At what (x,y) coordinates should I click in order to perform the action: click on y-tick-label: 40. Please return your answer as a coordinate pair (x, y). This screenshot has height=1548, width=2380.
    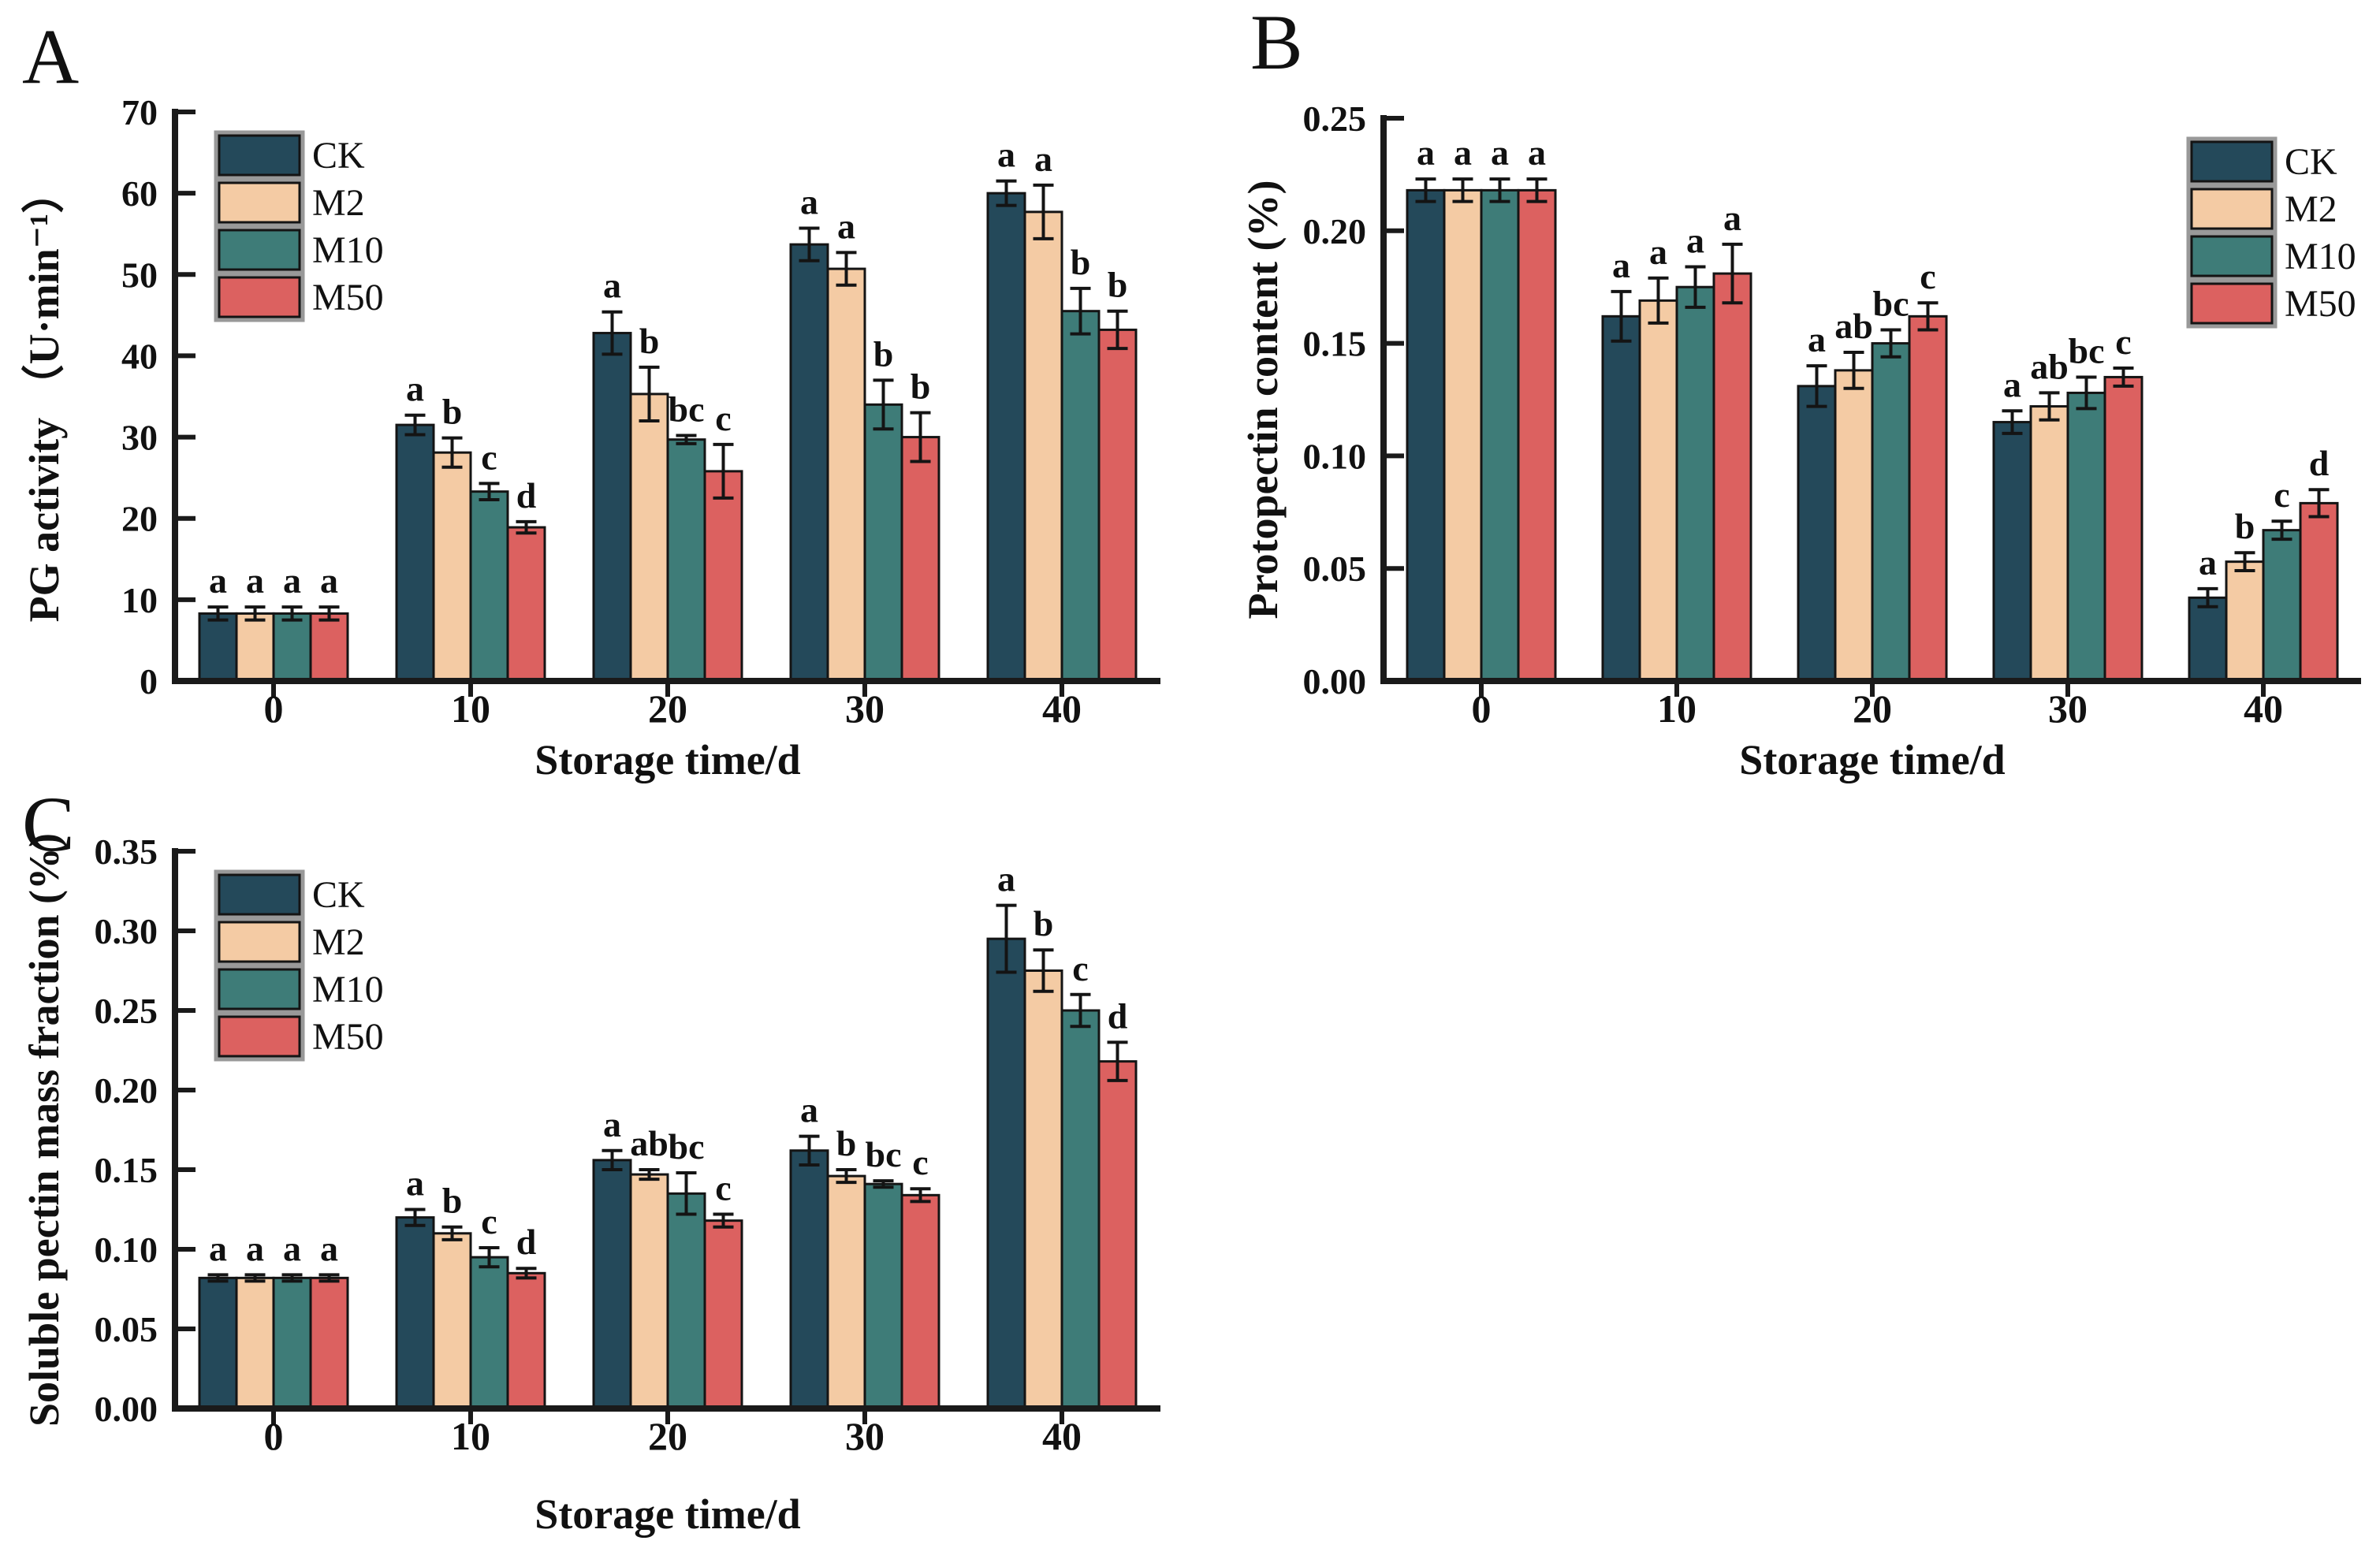
    Looking at the image, I should click on (139, 356).